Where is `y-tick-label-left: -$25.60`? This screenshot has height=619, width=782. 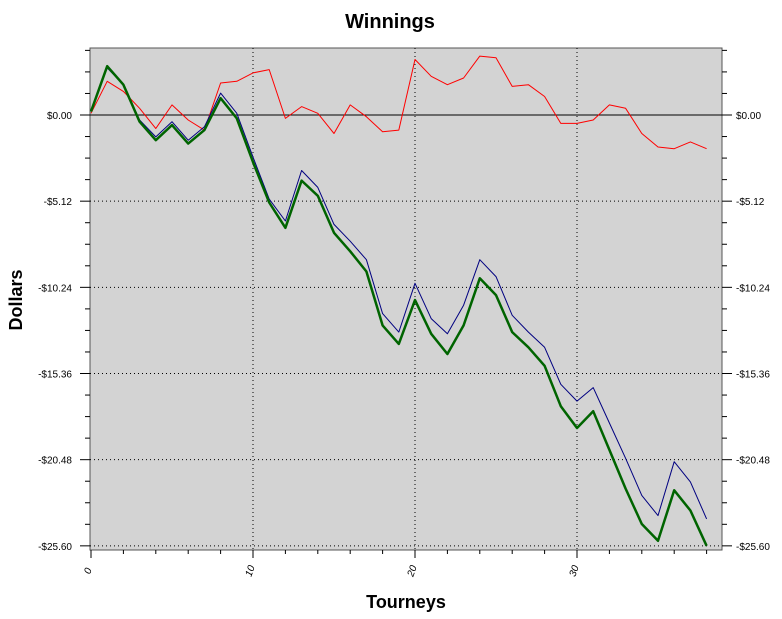 y-tick-label-left: -$25.60 is located at coordinates (55, 547).